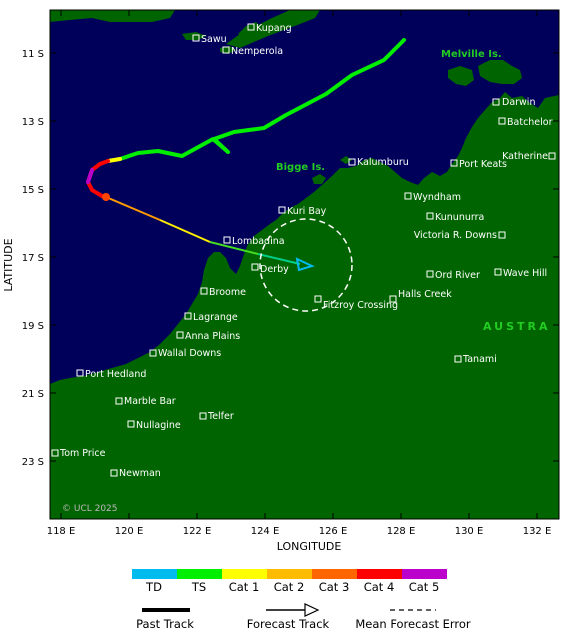  Describe the element at coordinates (461, 76) in the screenshot. I see `land-bathurst-island` at that location.